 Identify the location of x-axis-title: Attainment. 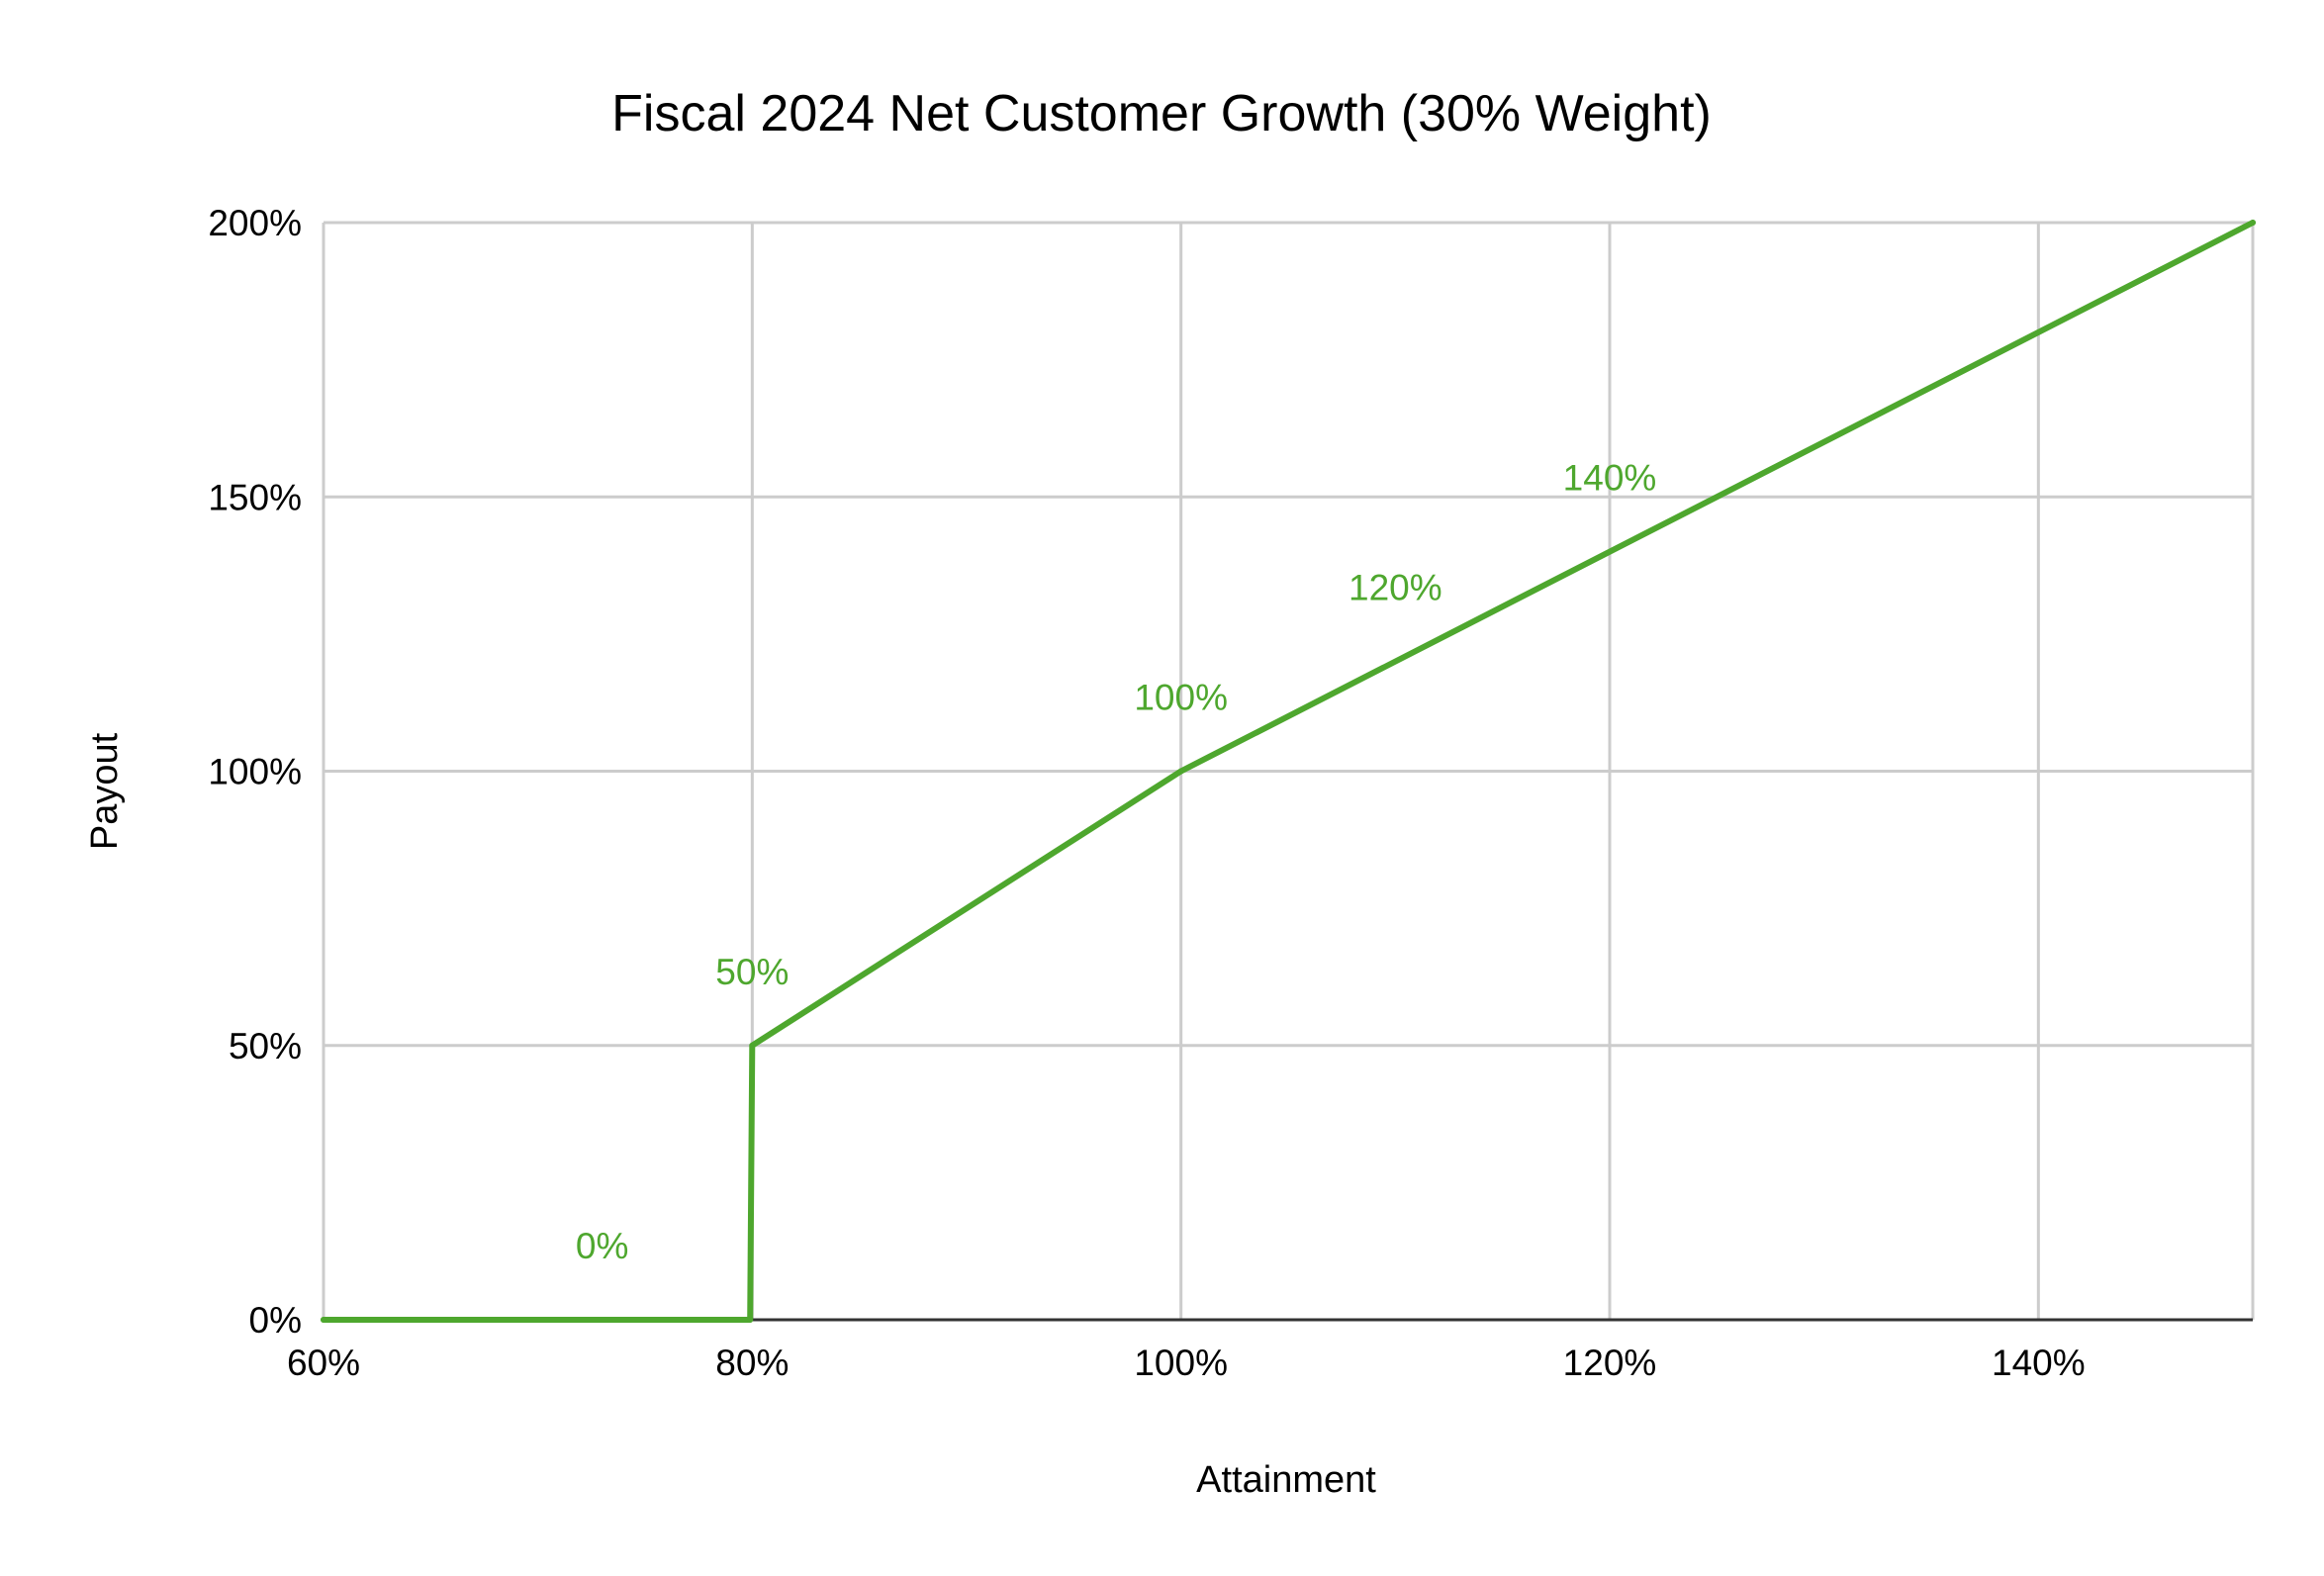
(1286, 1480).